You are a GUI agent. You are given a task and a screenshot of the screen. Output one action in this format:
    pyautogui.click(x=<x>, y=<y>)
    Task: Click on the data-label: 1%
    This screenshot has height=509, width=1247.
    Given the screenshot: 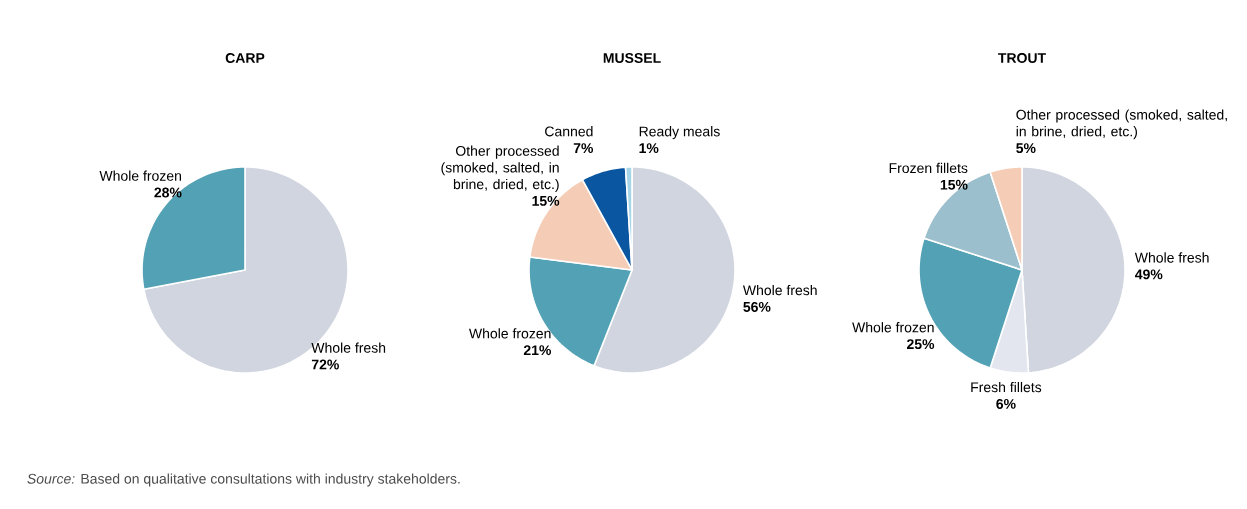 What is the action you would take?
    pyautogui.click(x=649, y=148)
    